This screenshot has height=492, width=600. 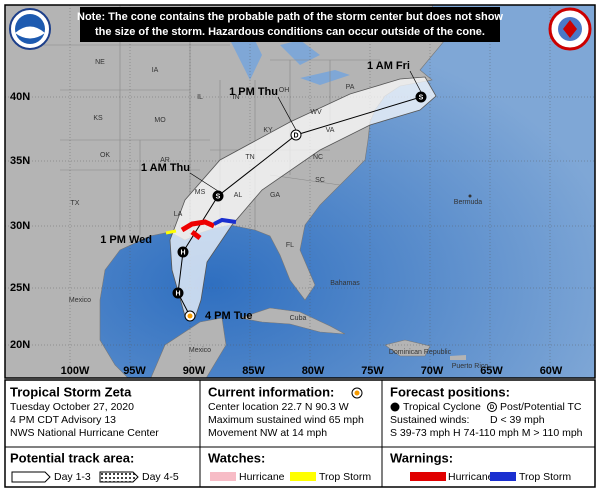 What do you see at coordinates (421, 457) in the screenshot?
I see `warnings-title: Warnings:` at bounding box center [421, 457].